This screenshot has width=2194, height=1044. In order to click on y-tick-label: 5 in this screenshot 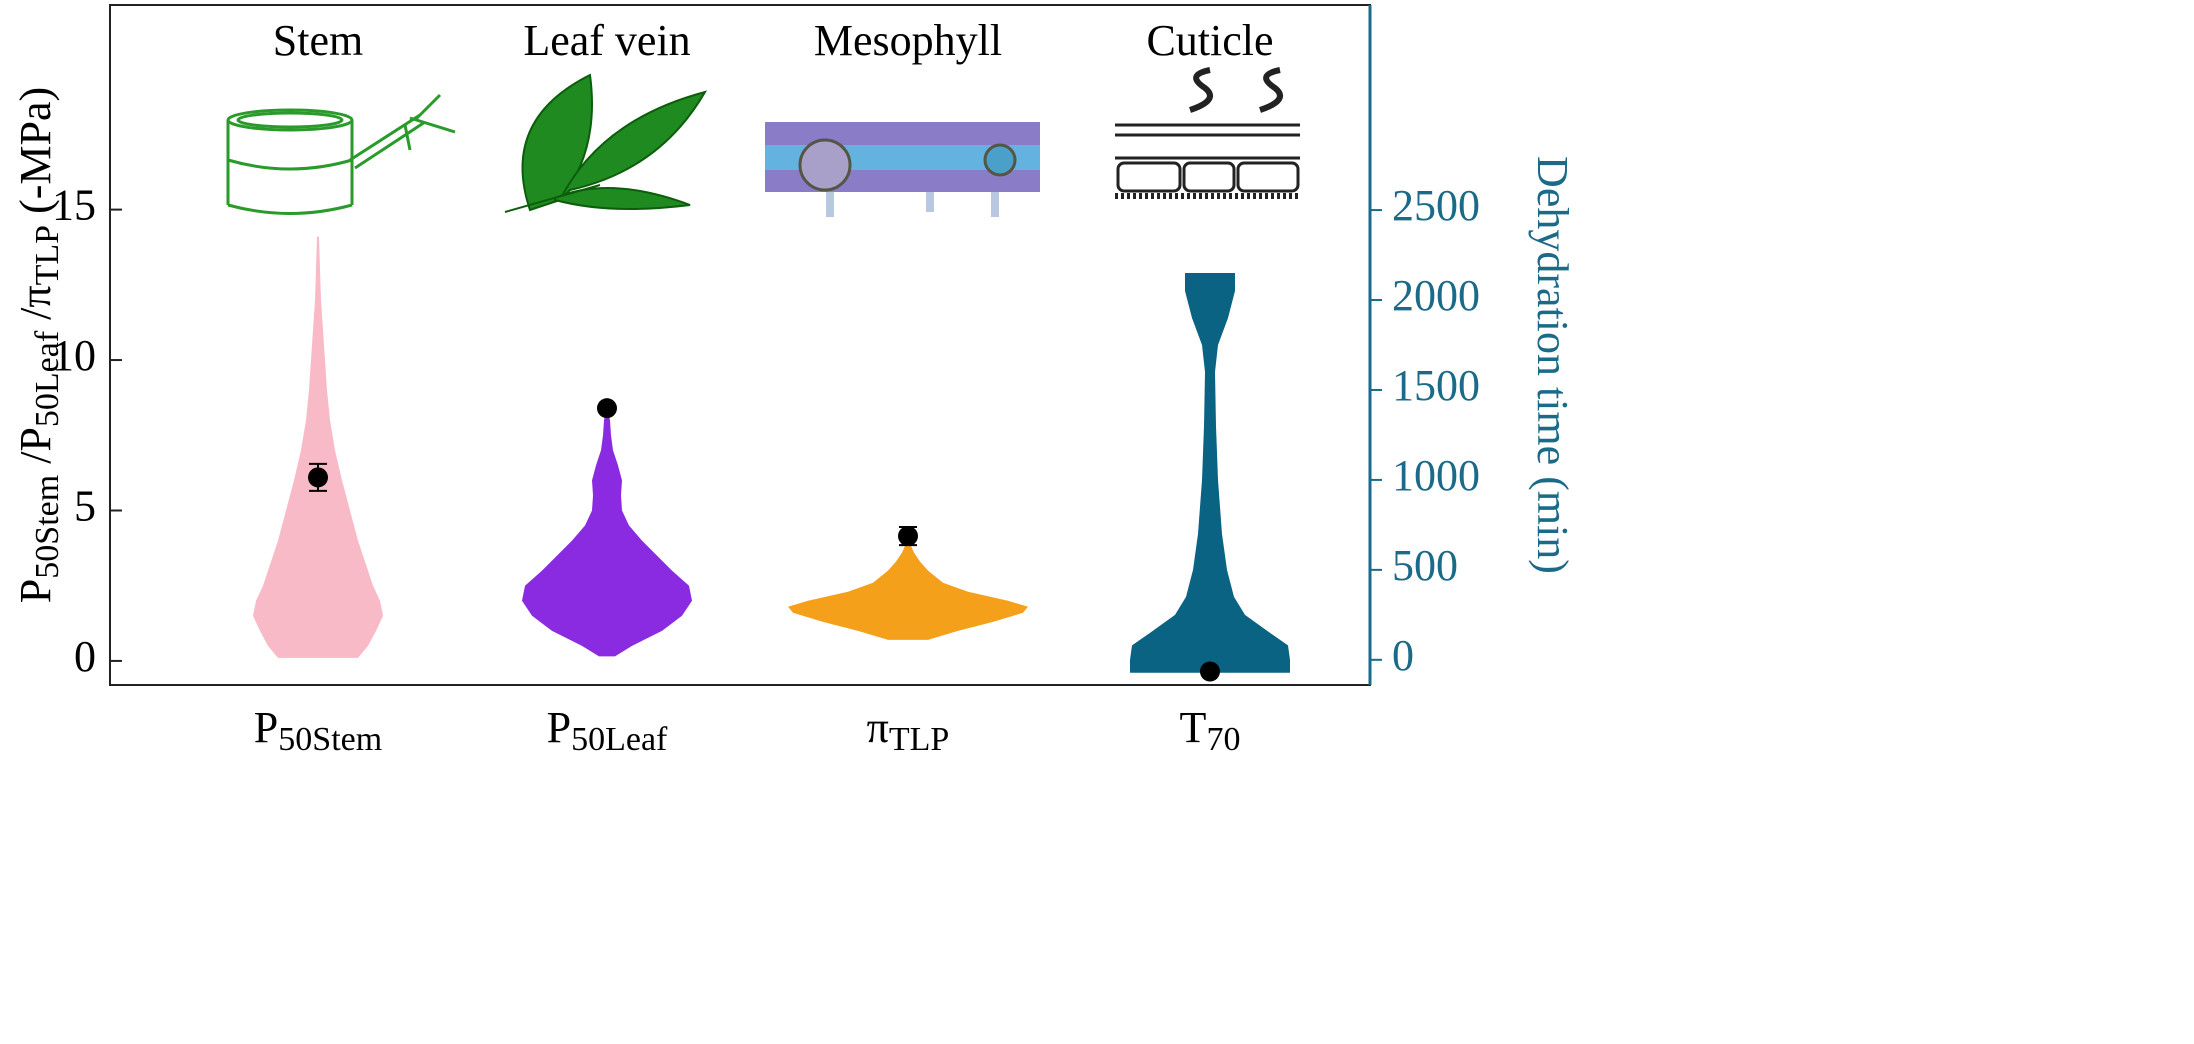, I will do `click(85, 506)`.